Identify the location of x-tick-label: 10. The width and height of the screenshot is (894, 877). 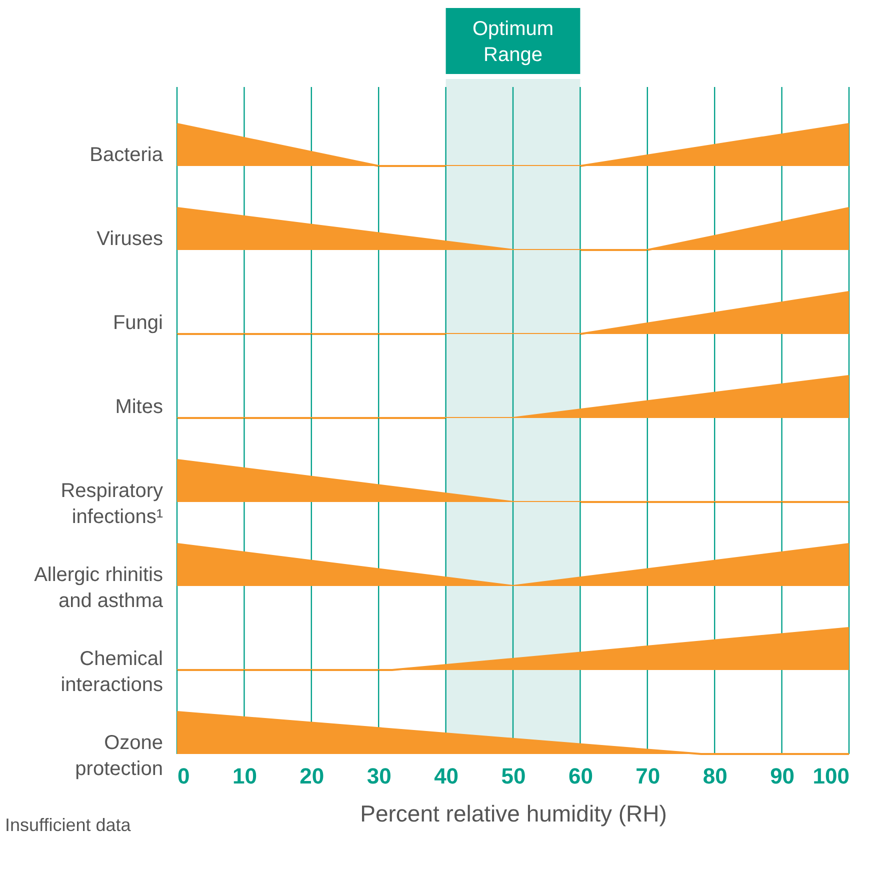
(244, 776).